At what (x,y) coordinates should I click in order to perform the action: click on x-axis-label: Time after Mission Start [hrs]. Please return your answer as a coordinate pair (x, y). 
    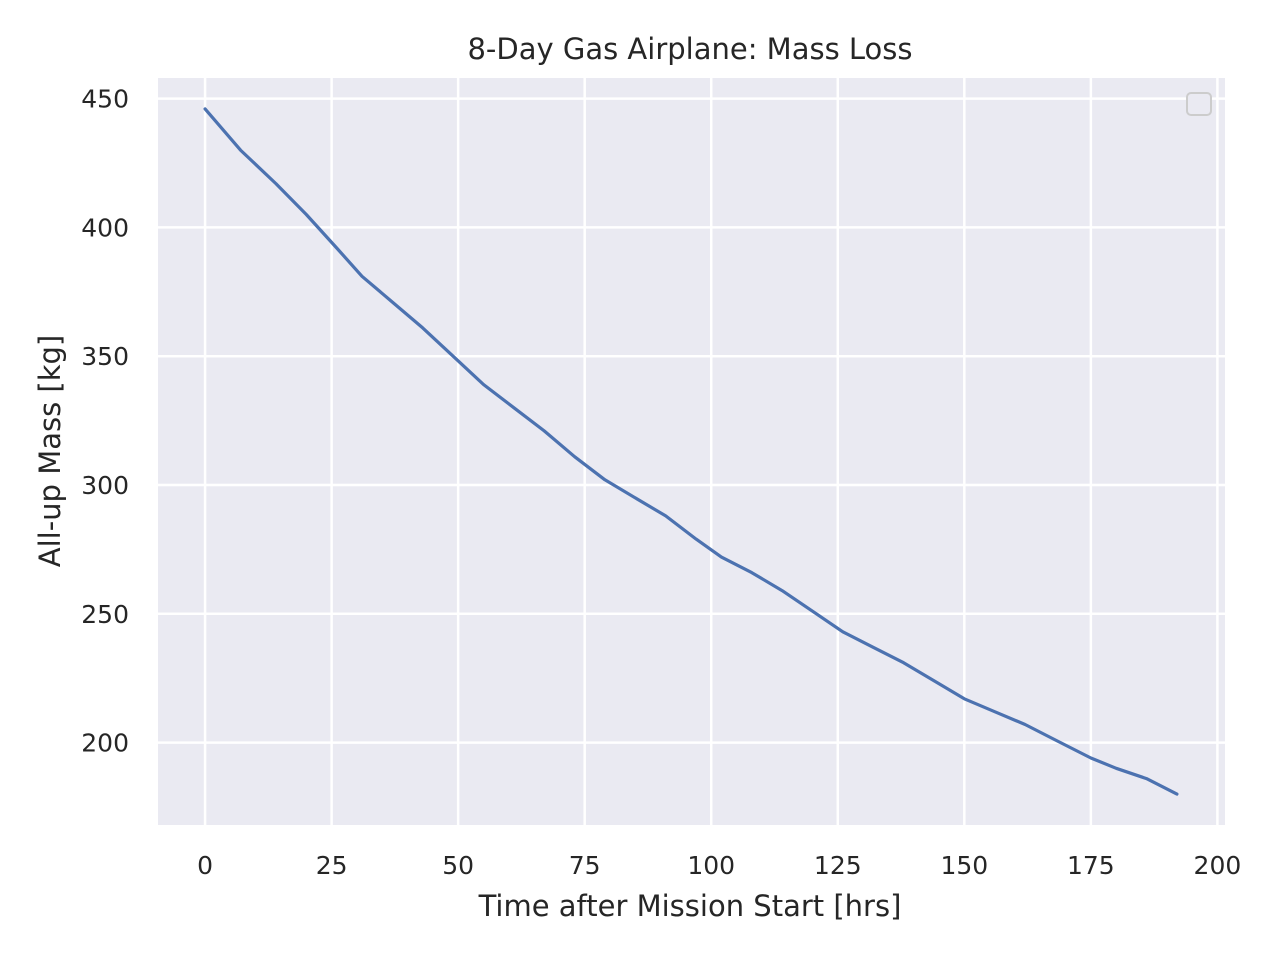
    Looking at the image, I should click on (690, 906).